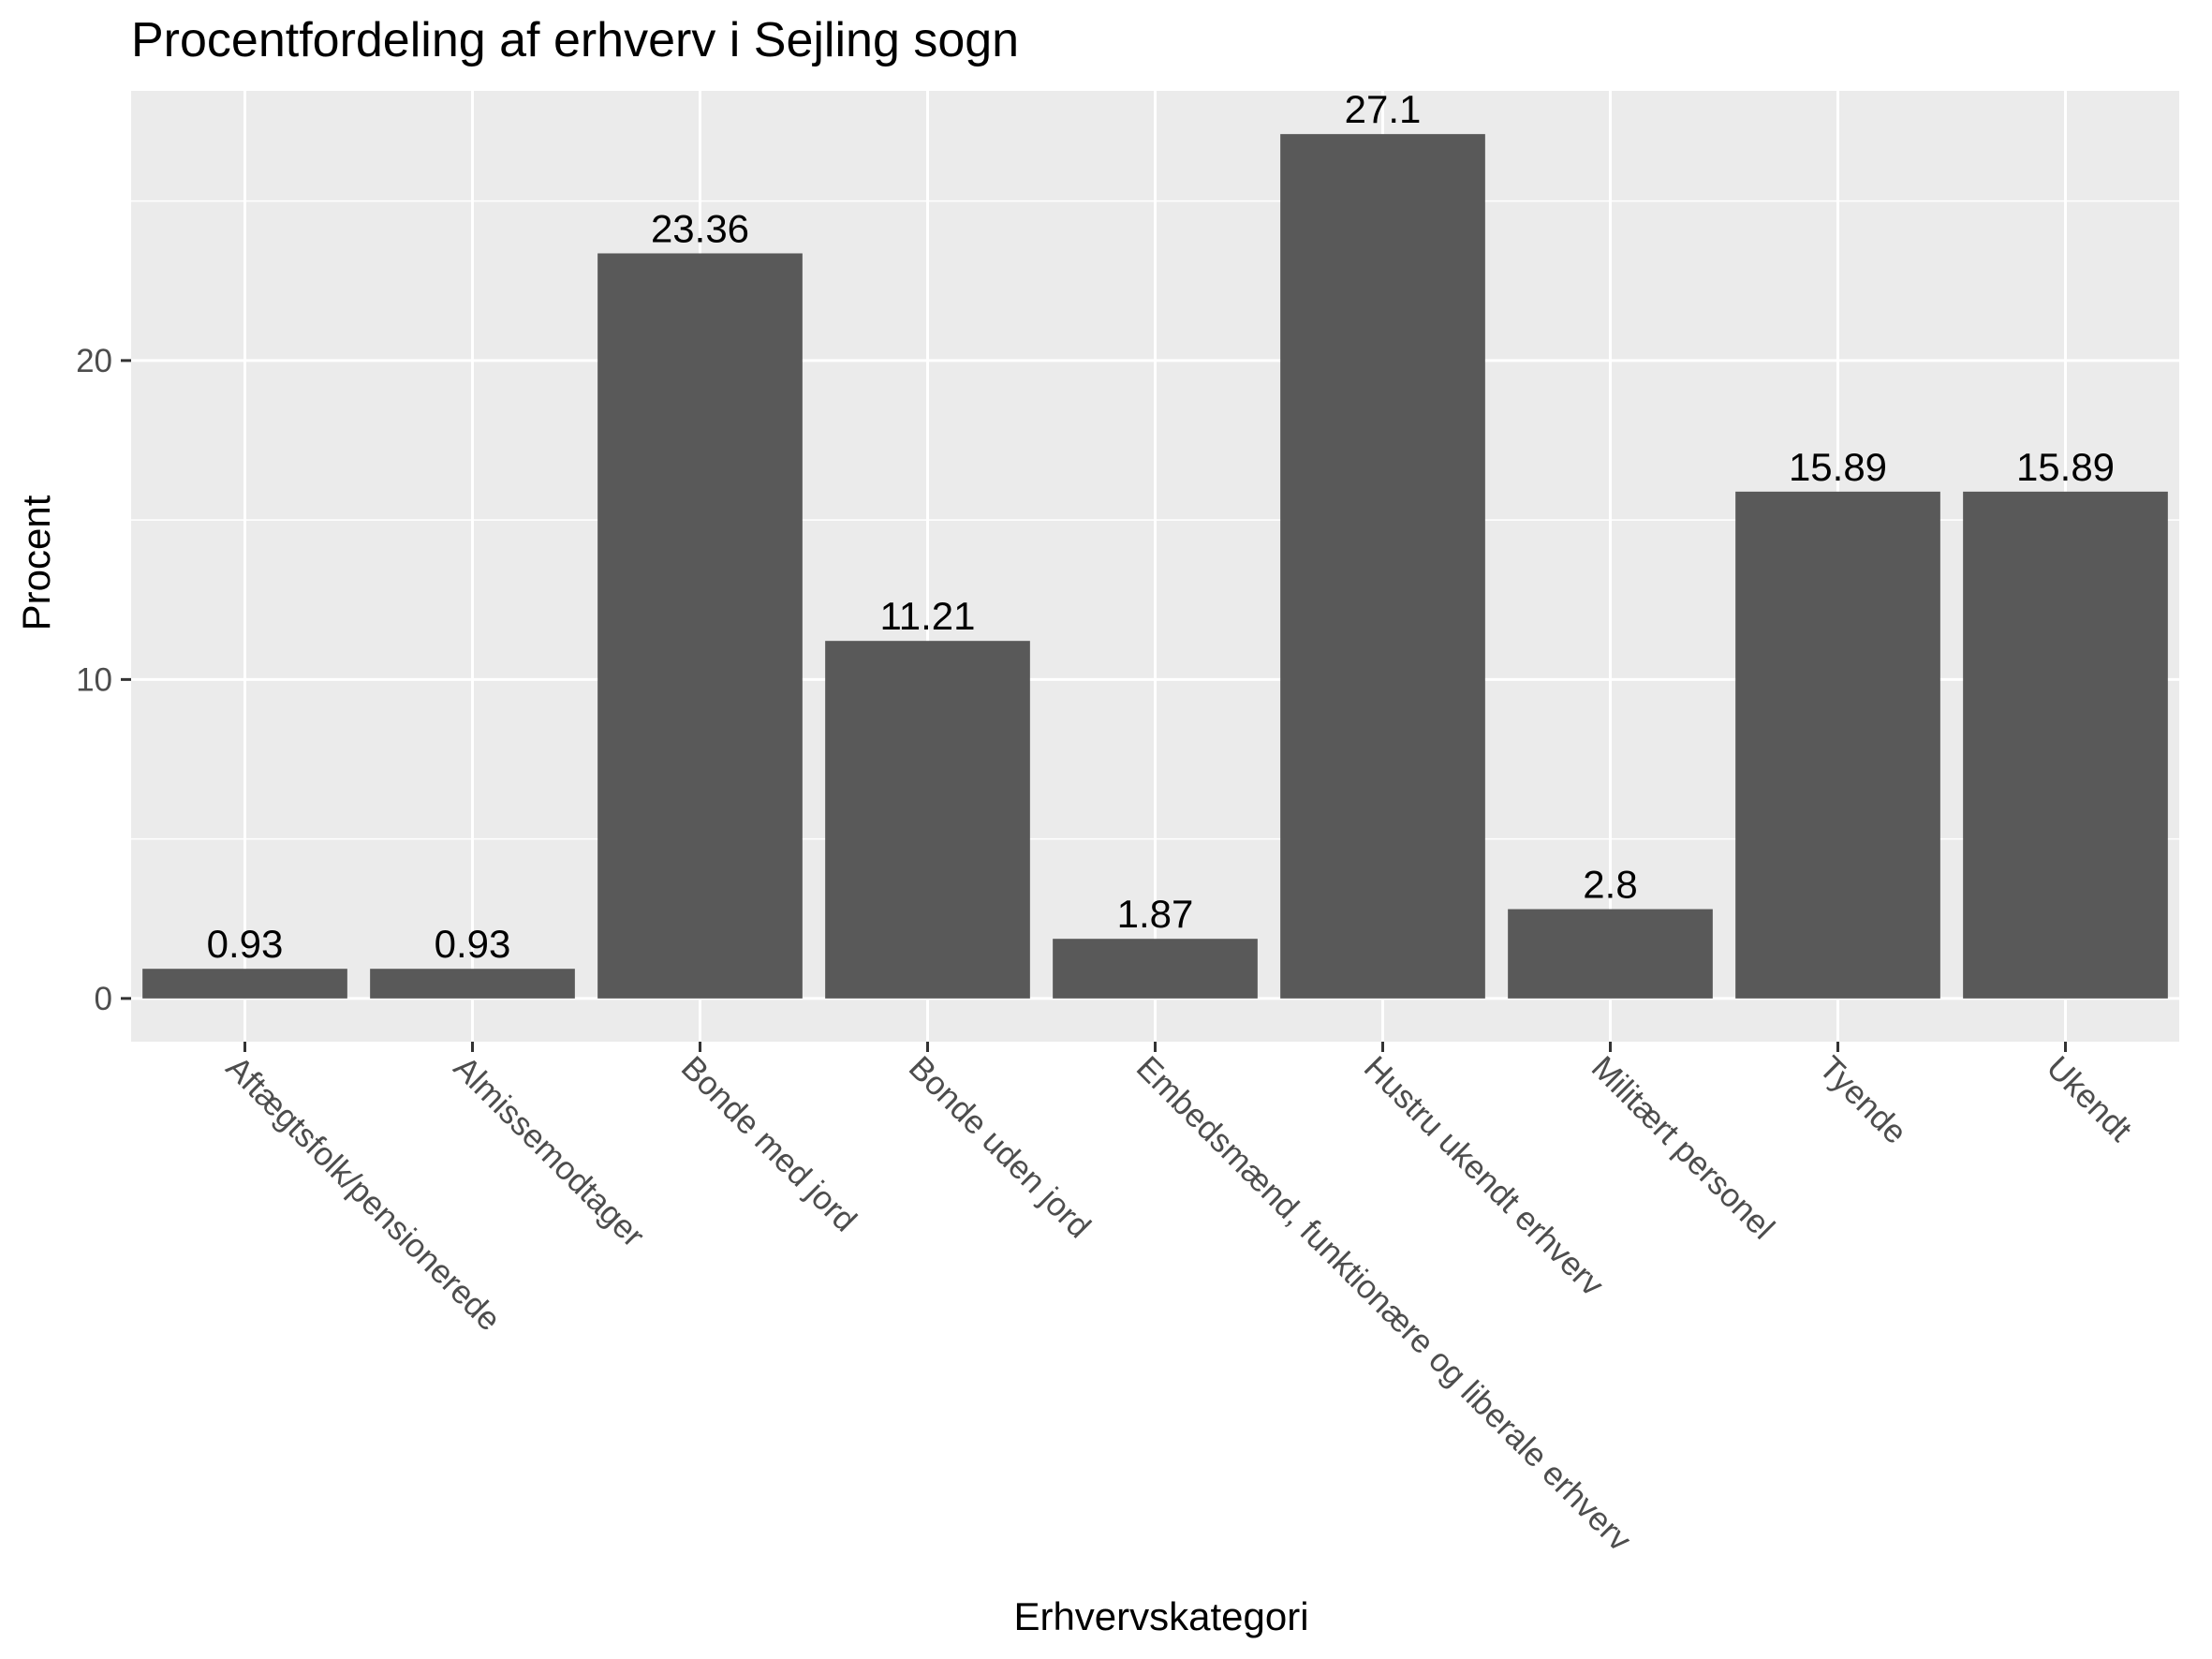 This screenshot has height=1659, width=2212. What do you see at coordinates (1610, 885) in the screenshot?
I see `bar-value-label: 2.8` at bounding box center [1610, 885].